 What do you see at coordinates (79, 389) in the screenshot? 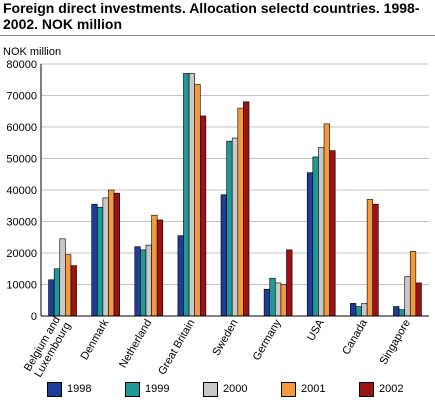
I see `legend-label: 1998` at bounding box center [79, 389].